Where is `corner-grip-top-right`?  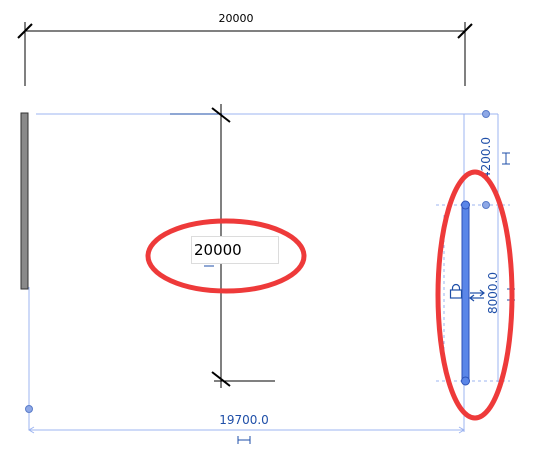 corner-grip-top-right is located at coordinates (486, 114).